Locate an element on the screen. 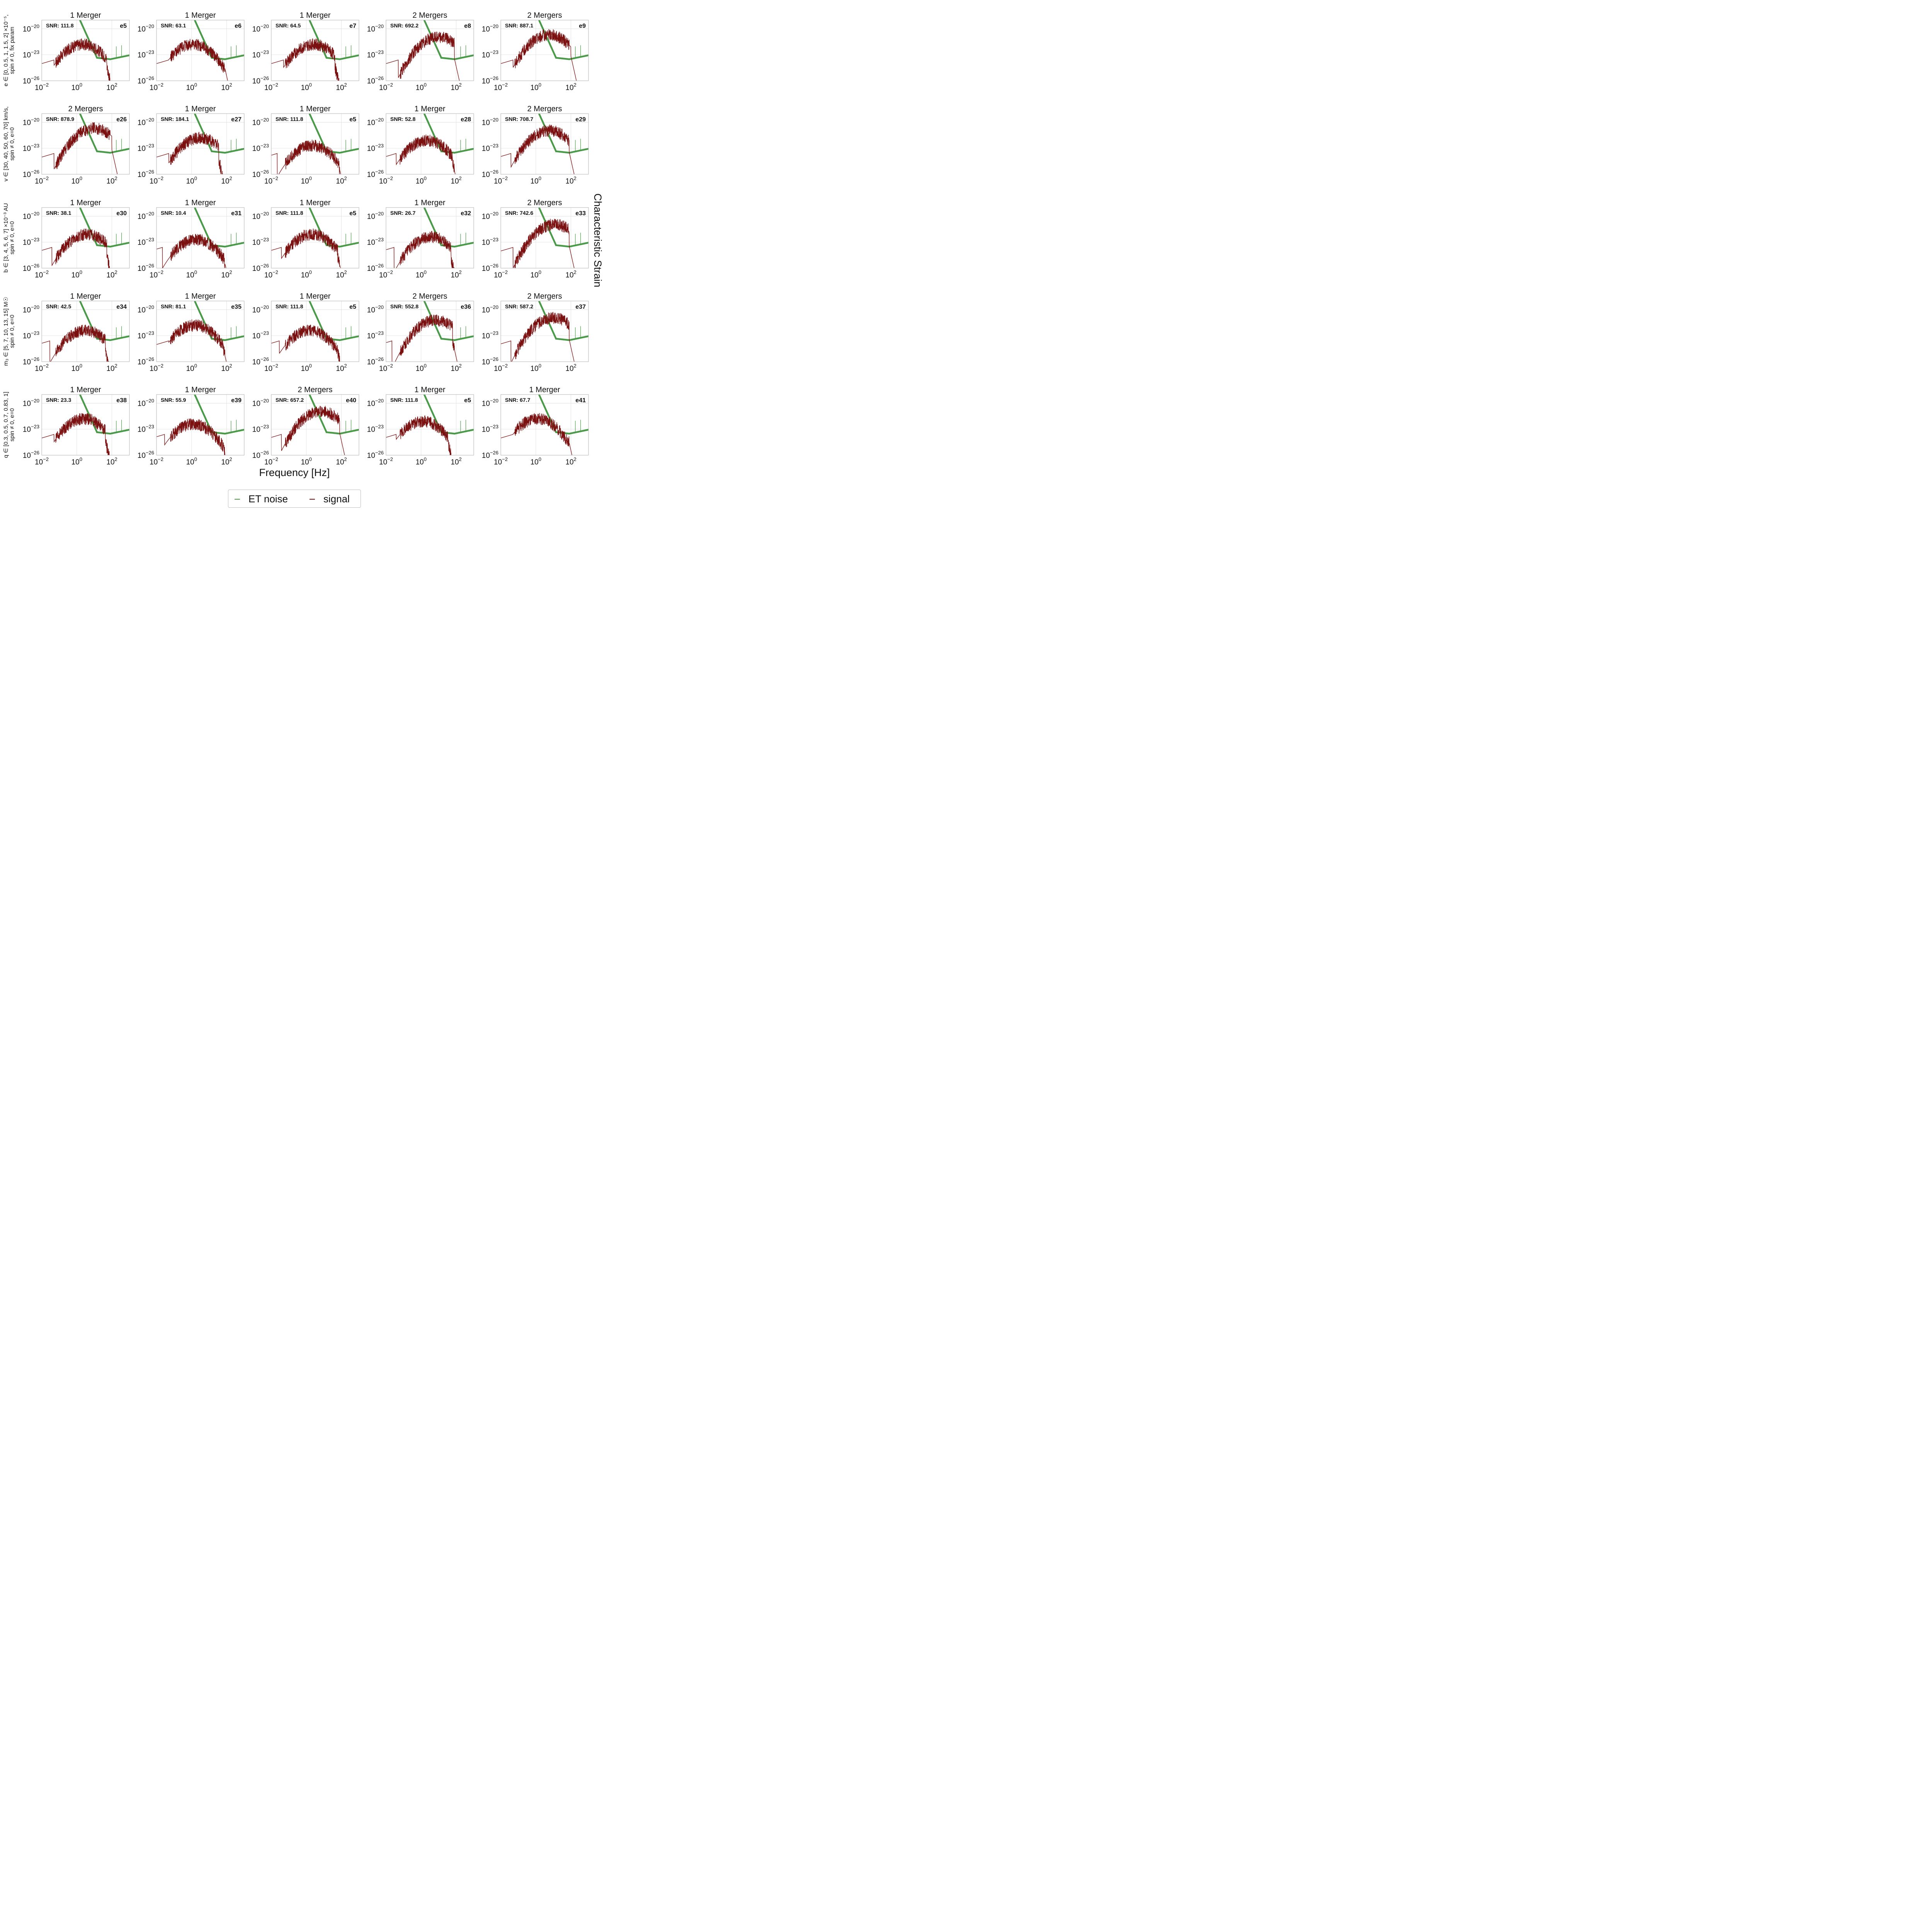 This screenshot has width=1932, height=1932. snr-label: SNR: 742.6 is located at coordinates (519, 213).